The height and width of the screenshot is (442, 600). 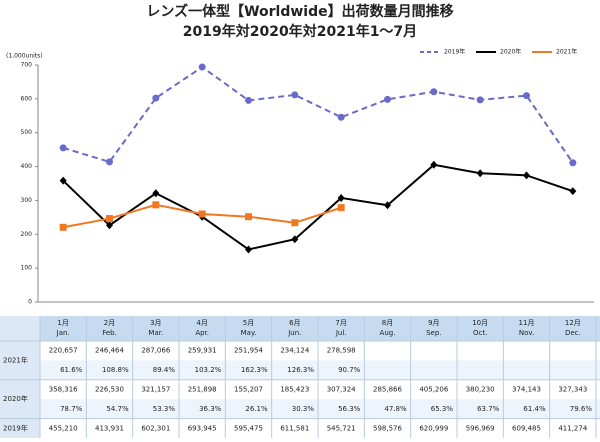 What do you see at coordinates (24, 56) in the screenshot?
I see `y-axis-label: (1,000units)` at bounding box center [24, 56].